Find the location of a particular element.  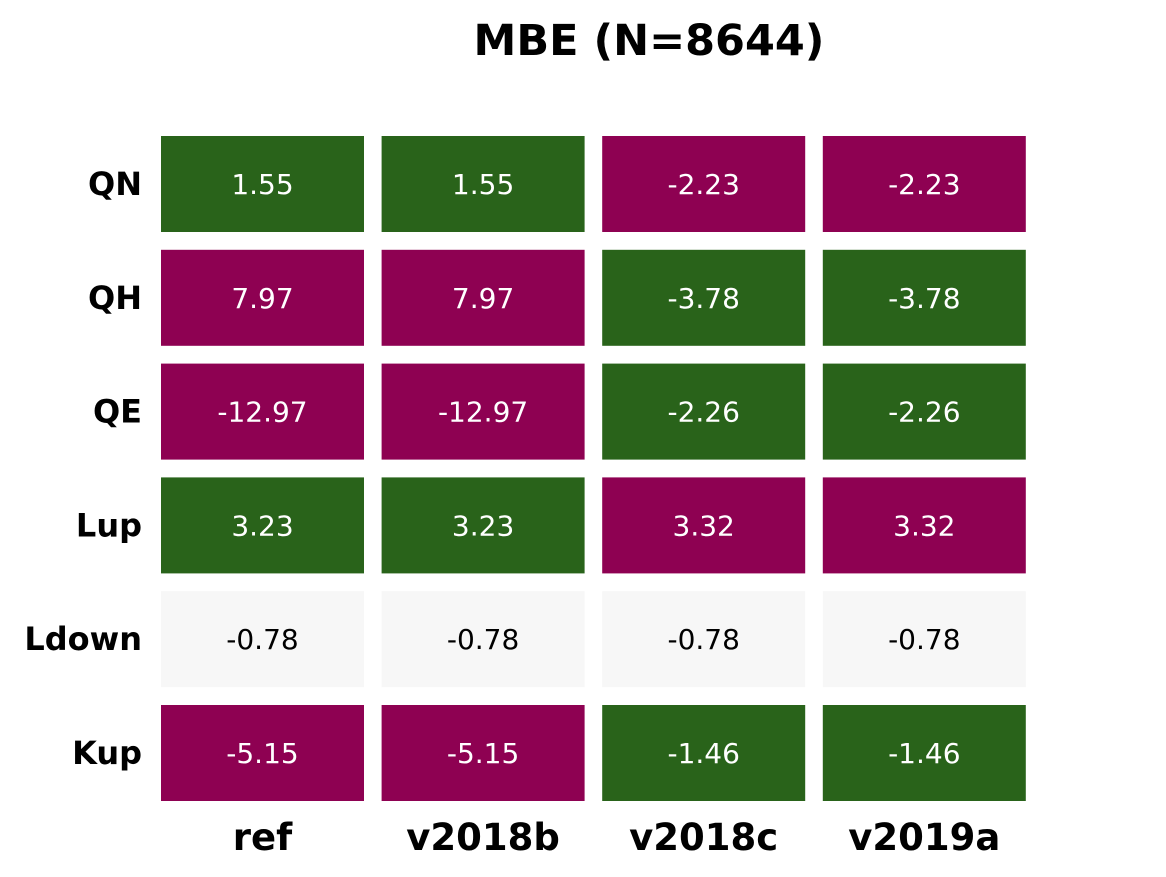

cell-value-label-kup-v2019a: -1.46 is located at coordinates (924, 753).